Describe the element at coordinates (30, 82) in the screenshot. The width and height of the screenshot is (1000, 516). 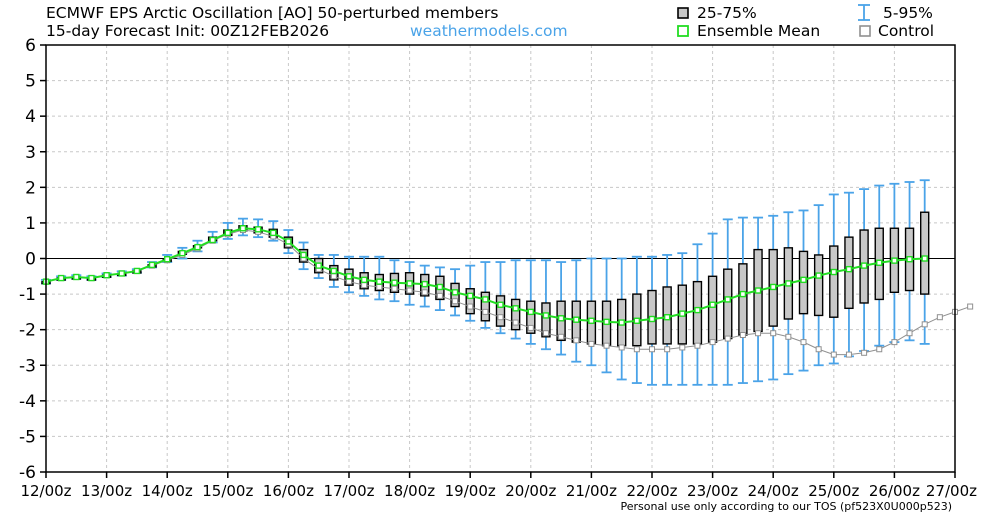
I see `y-tick-label: 5` at that location.